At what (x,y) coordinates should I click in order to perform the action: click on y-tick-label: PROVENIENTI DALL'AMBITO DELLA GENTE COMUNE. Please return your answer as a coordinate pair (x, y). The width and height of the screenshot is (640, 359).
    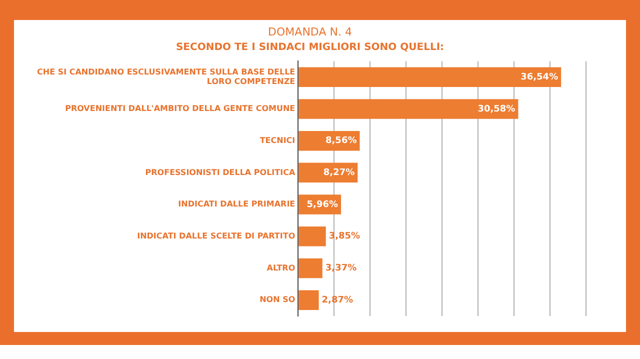
    Looking at the image, I should click on (180, 109).